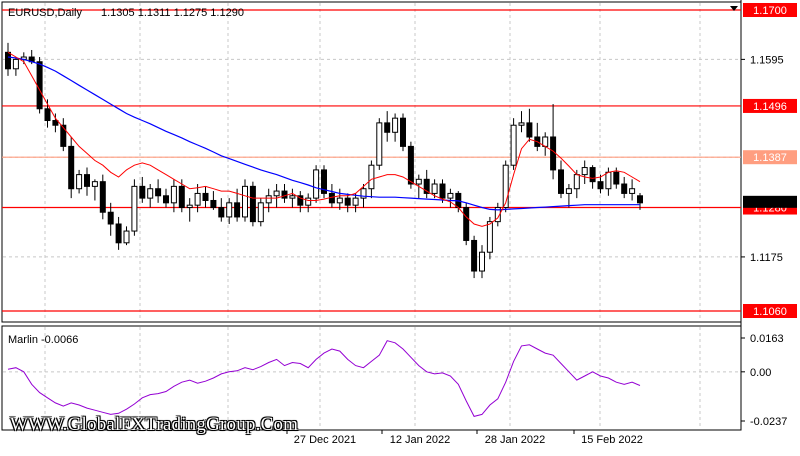 The height and width of the screenshot is (456, 800). I want to click on time-tick-label: 27 Dec 2021, so click(325, 440).